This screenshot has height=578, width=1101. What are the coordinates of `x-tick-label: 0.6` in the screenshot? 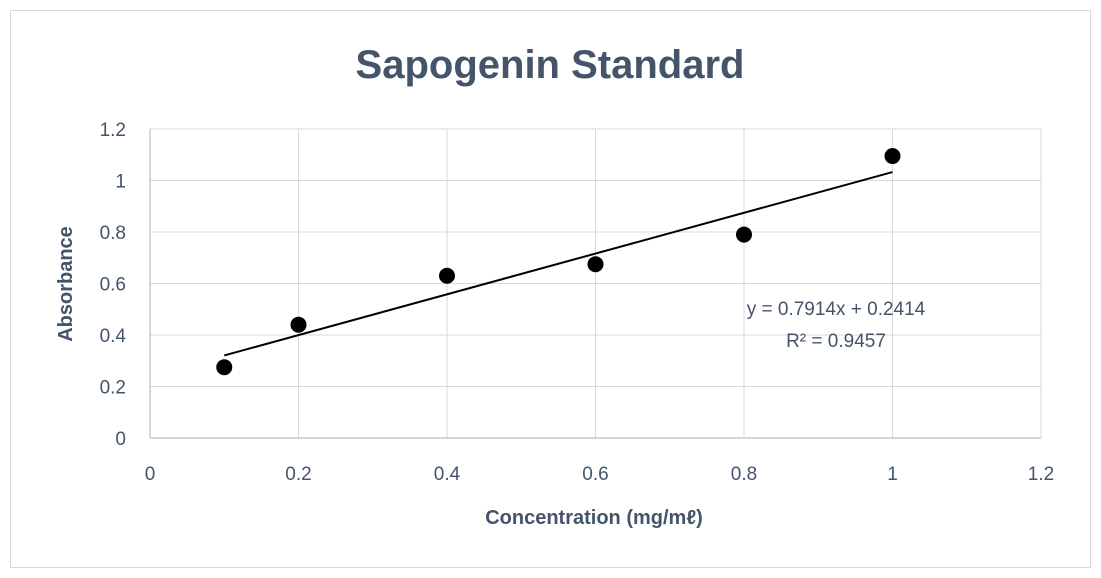 It's located at (595, 474).